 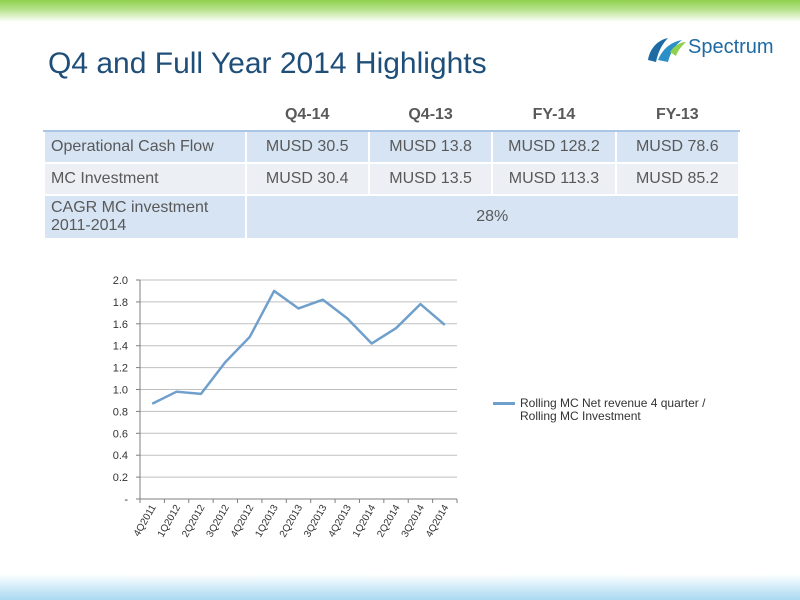 I want to click on row-label: Operational Cash Flow, so click(x=145, y=147).